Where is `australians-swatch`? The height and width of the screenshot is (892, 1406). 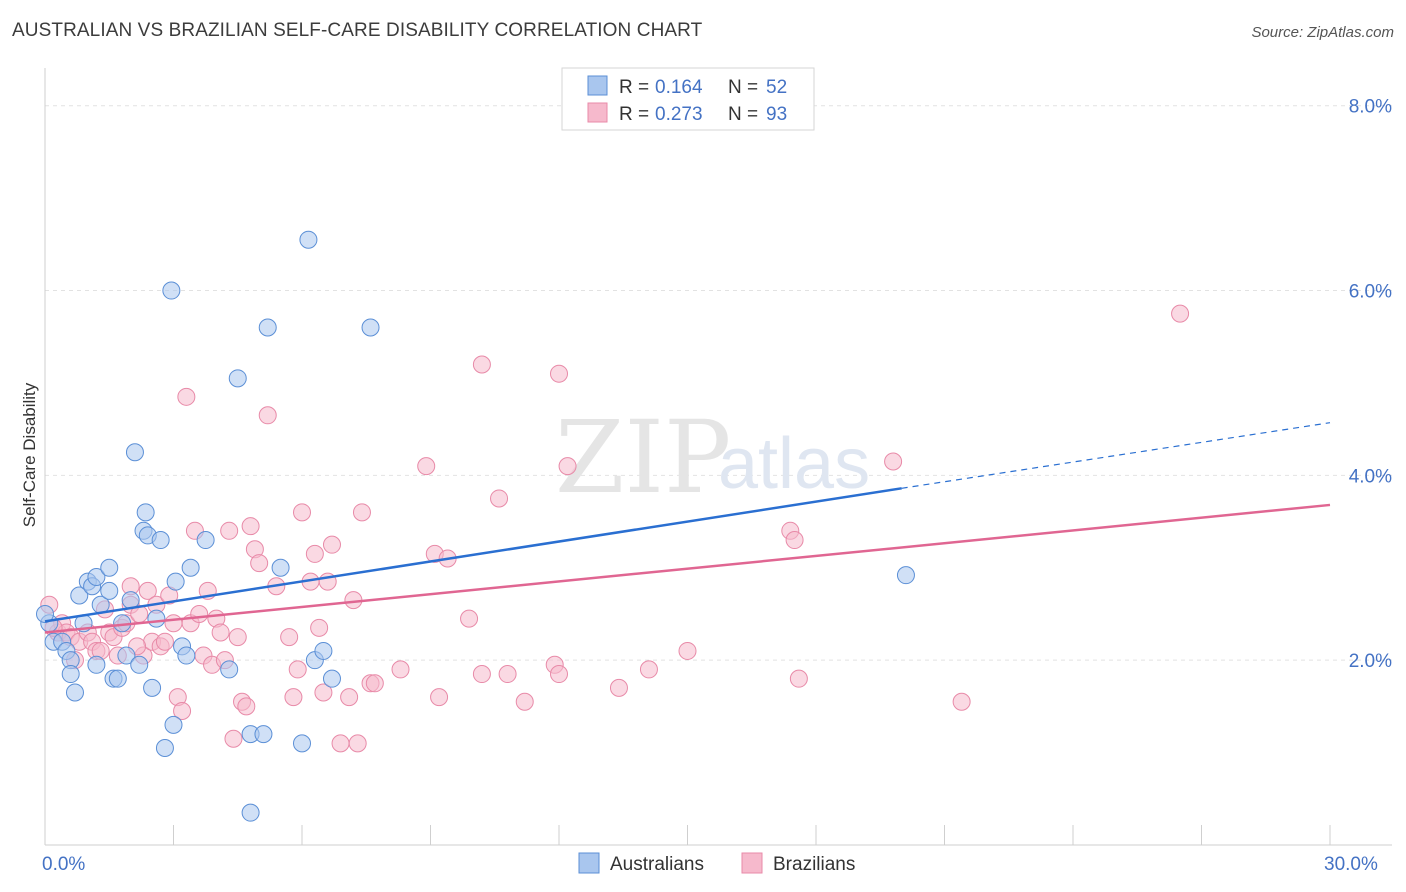 australians-swatch is located at coordinates (597, 85).